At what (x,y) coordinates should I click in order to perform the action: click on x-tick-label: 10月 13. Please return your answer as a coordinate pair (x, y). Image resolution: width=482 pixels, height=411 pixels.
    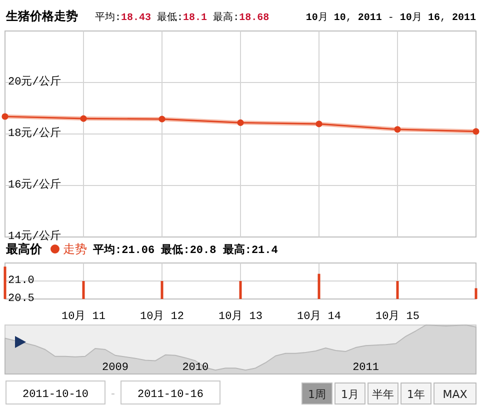
    Looking at the image, I should click on (240, 316).